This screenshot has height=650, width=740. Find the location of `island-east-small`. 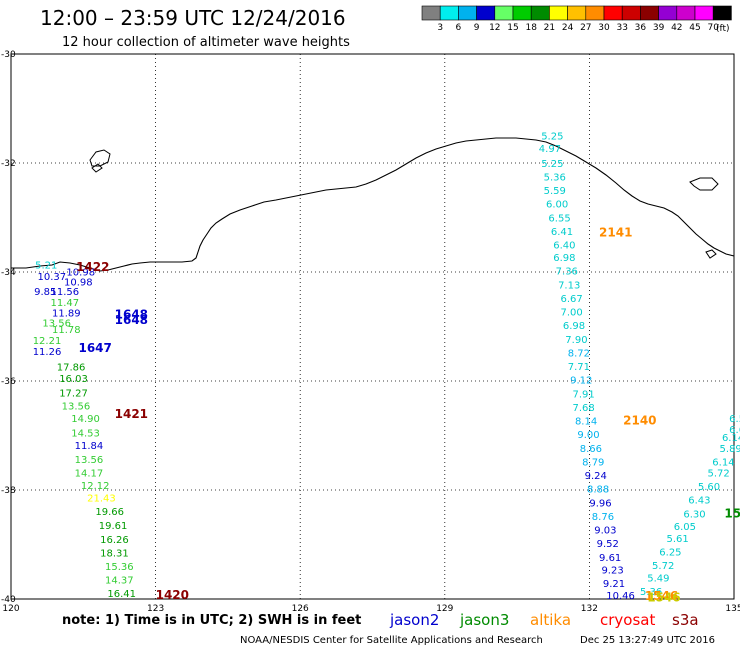

island-east-small is located at coordinates (711, 254).